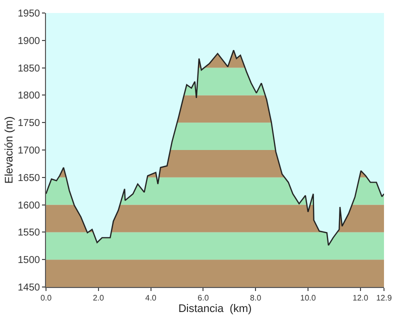 The height and width of the screenshot is (320, 400). I want to click on x-tick-label: 12.9, so click(384, 298).